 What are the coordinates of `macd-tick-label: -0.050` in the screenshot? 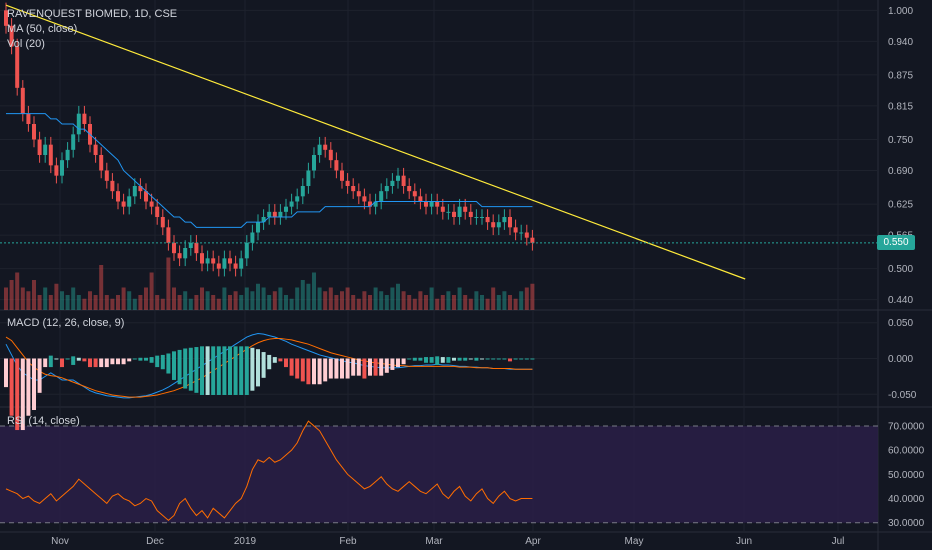 It's located at (902, 395).